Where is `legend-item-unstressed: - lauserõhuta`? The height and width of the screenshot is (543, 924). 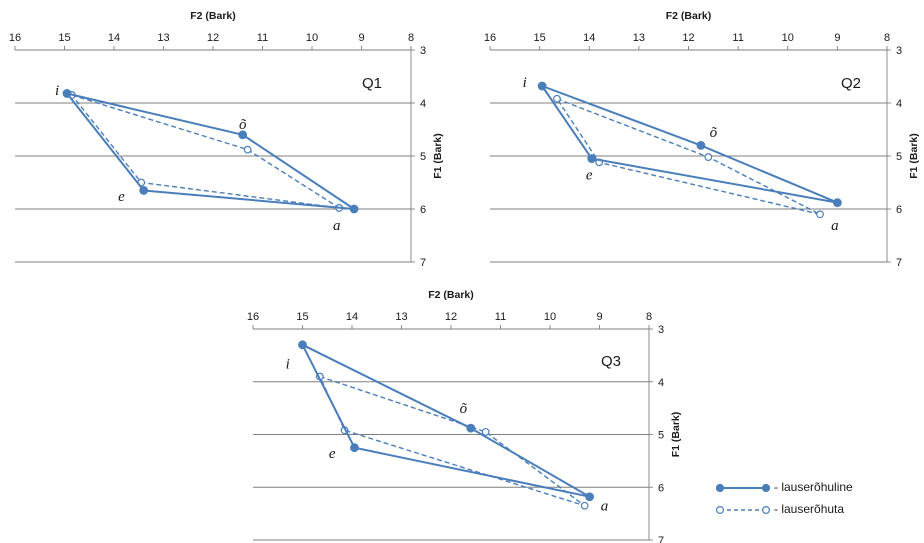 legend-item-unstressed: - lauserõhuta is located at coordinates (816, 510).